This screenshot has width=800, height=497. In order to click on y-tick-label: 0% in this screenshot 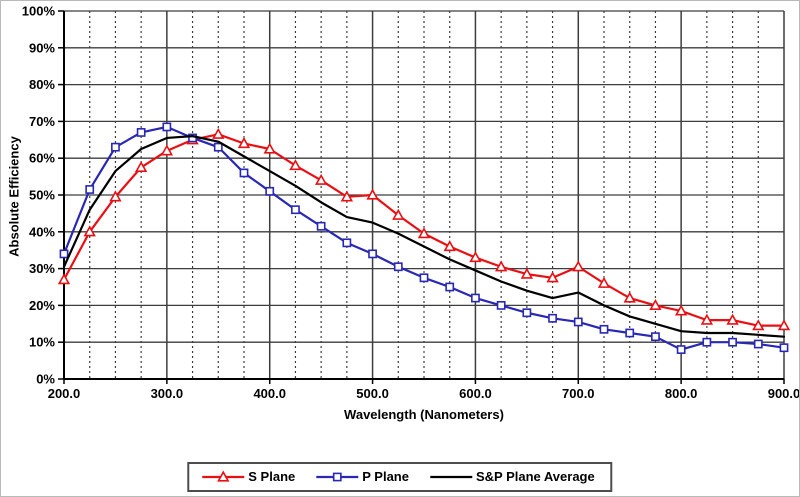, I will do `click(45, 379)`.